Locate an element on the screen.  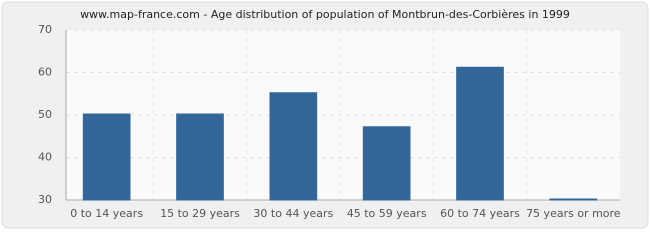
y-tick-label: 70 is located at coordinates (45, 29).